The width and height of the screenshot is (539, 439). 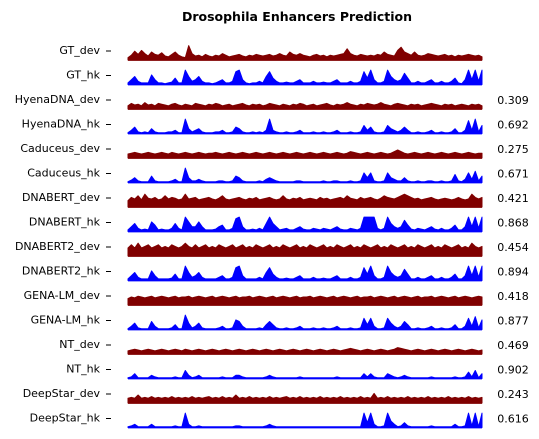 I want to click on row-gena-lm-dev: GENA-LM_dev 0.418, so click(x=276, y=297).